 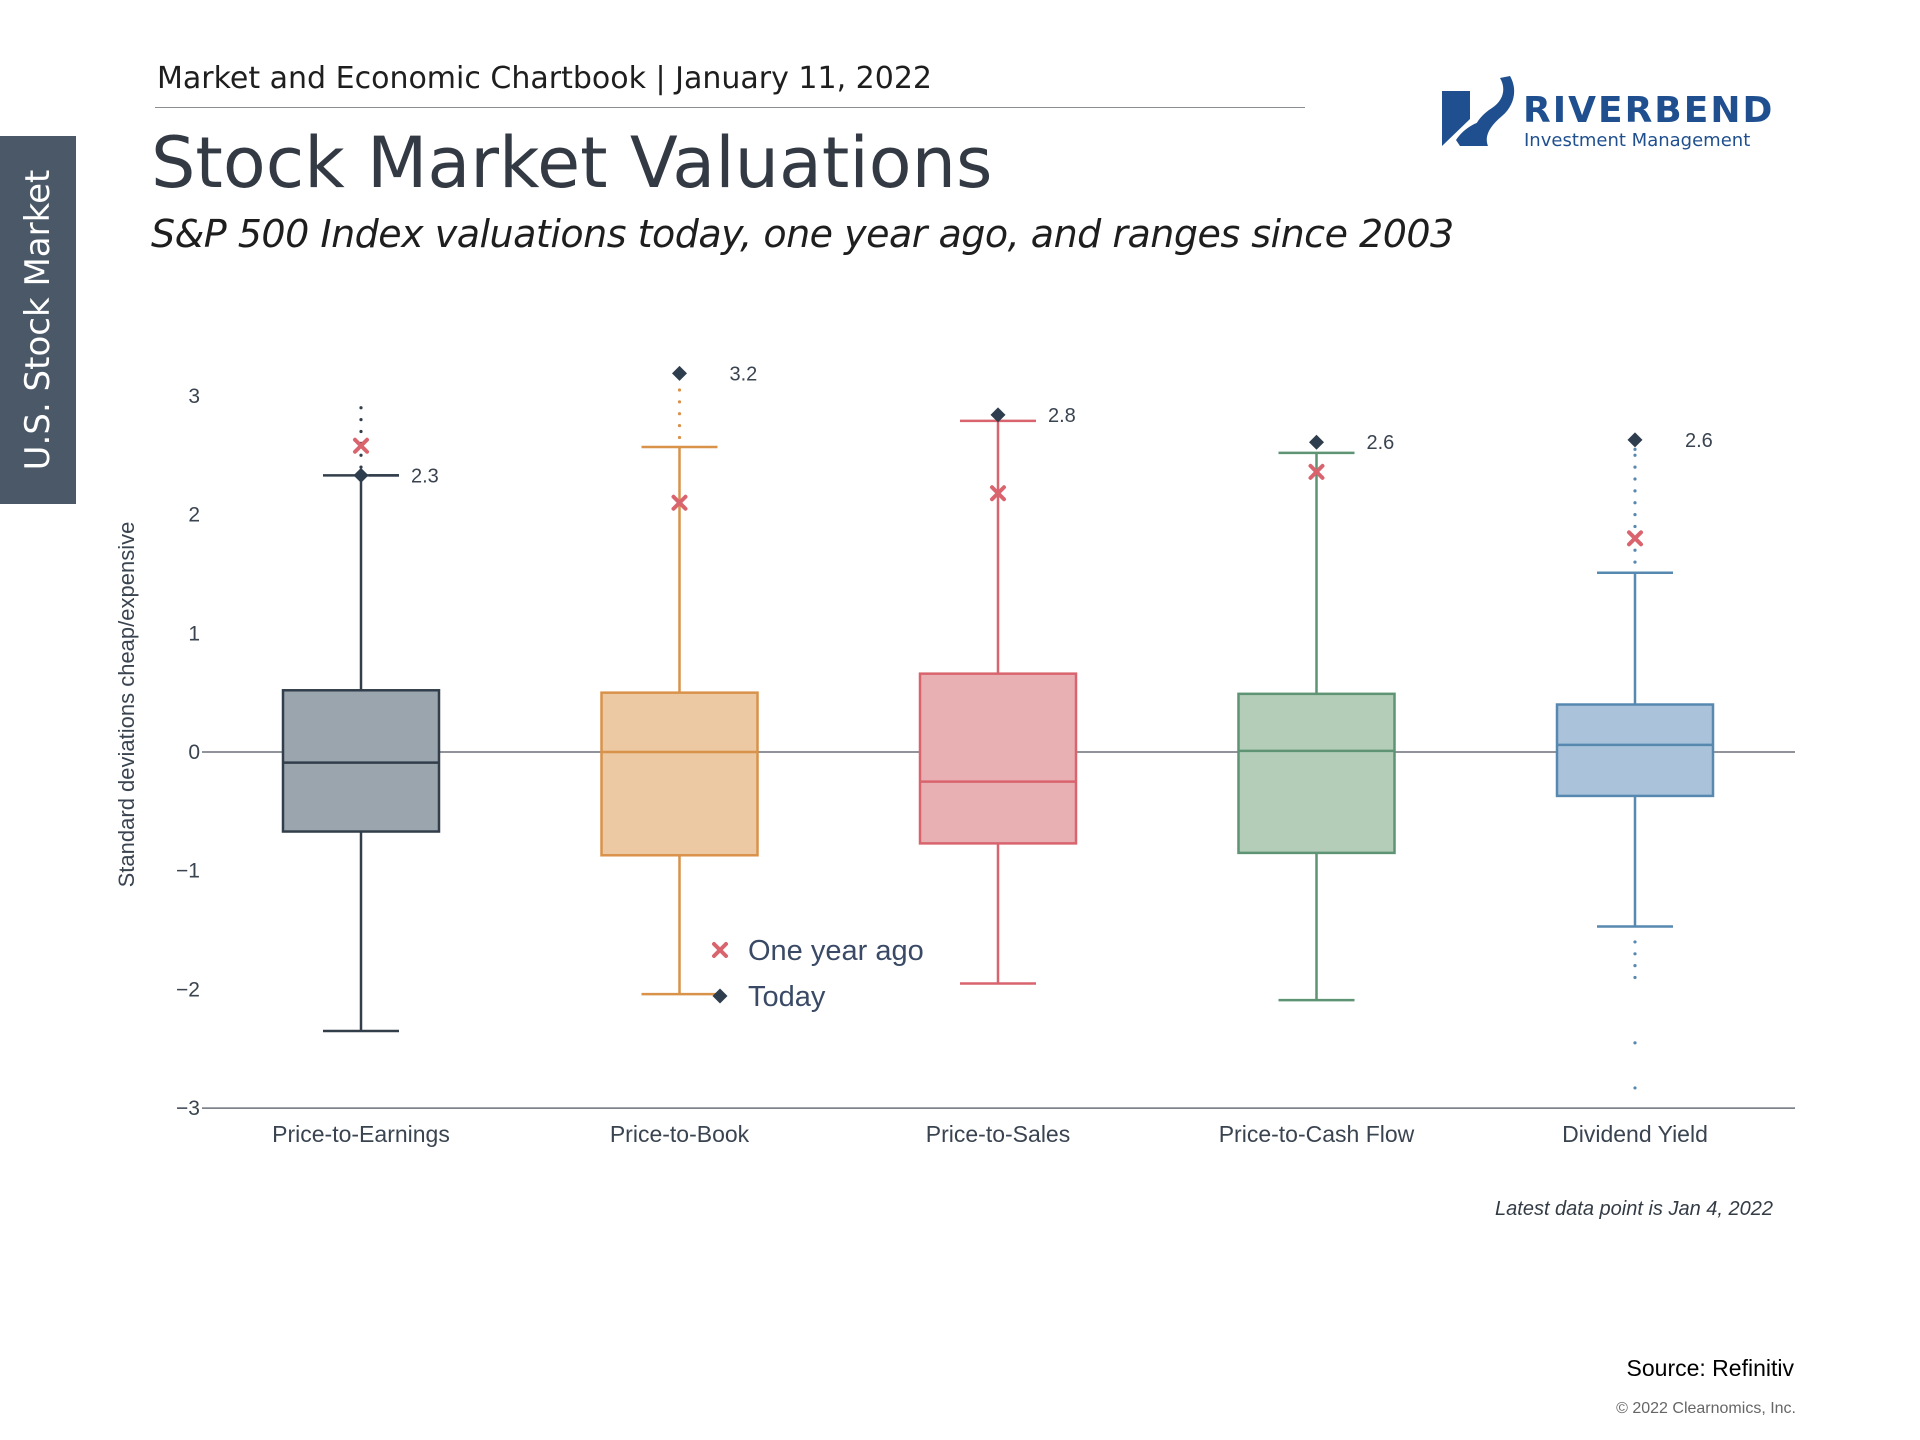 I want to click on legend: One year ago Today, so click(x=818, y=974).